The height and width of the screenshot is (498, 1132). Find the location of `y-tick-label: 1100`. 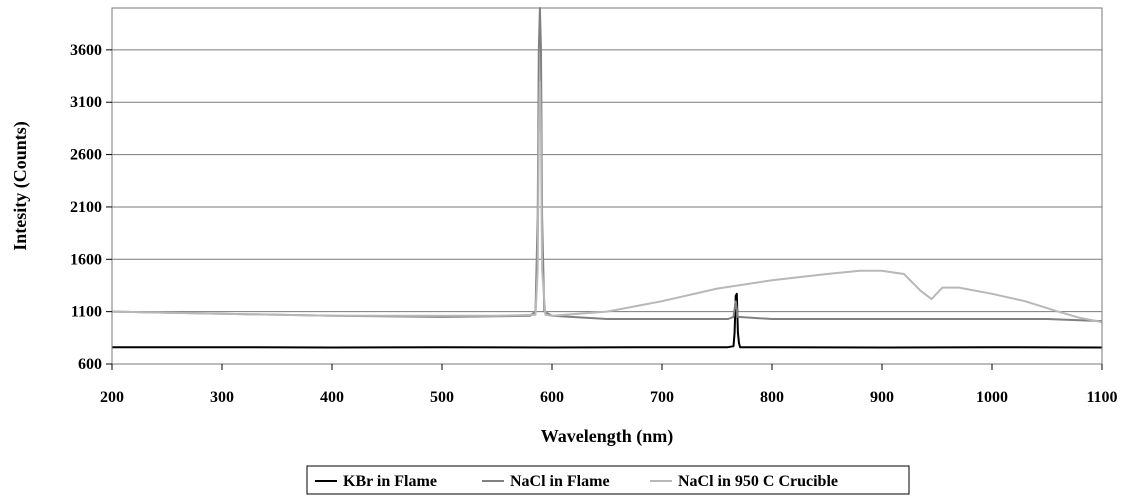

y-tick-label: 1100 is located at coordinates (86, 312).